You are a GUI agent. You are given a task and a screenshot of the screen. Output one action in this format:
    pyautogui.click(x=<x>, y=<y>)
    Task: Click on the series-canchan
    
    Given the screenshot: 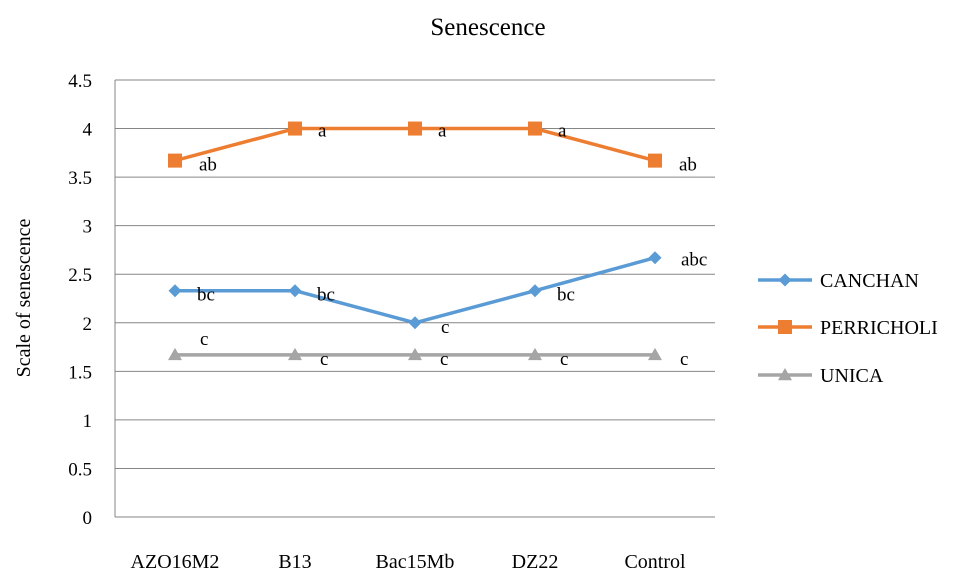 What is the action you would take?
    pyautogui.click(x=415, y=290)
    